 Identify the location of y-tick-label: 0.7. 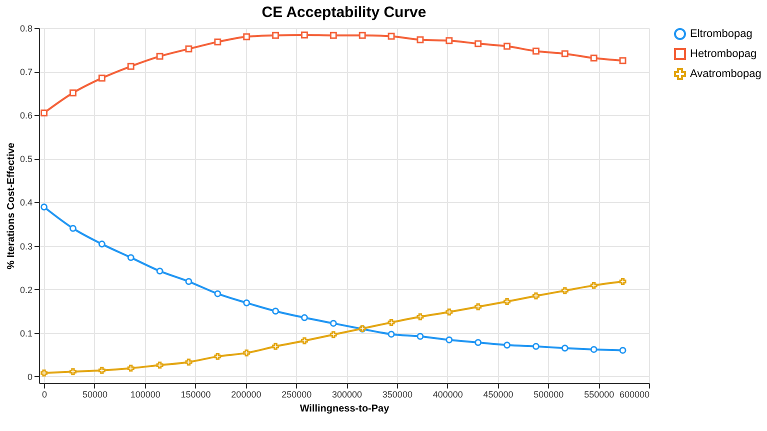
(26, 72).